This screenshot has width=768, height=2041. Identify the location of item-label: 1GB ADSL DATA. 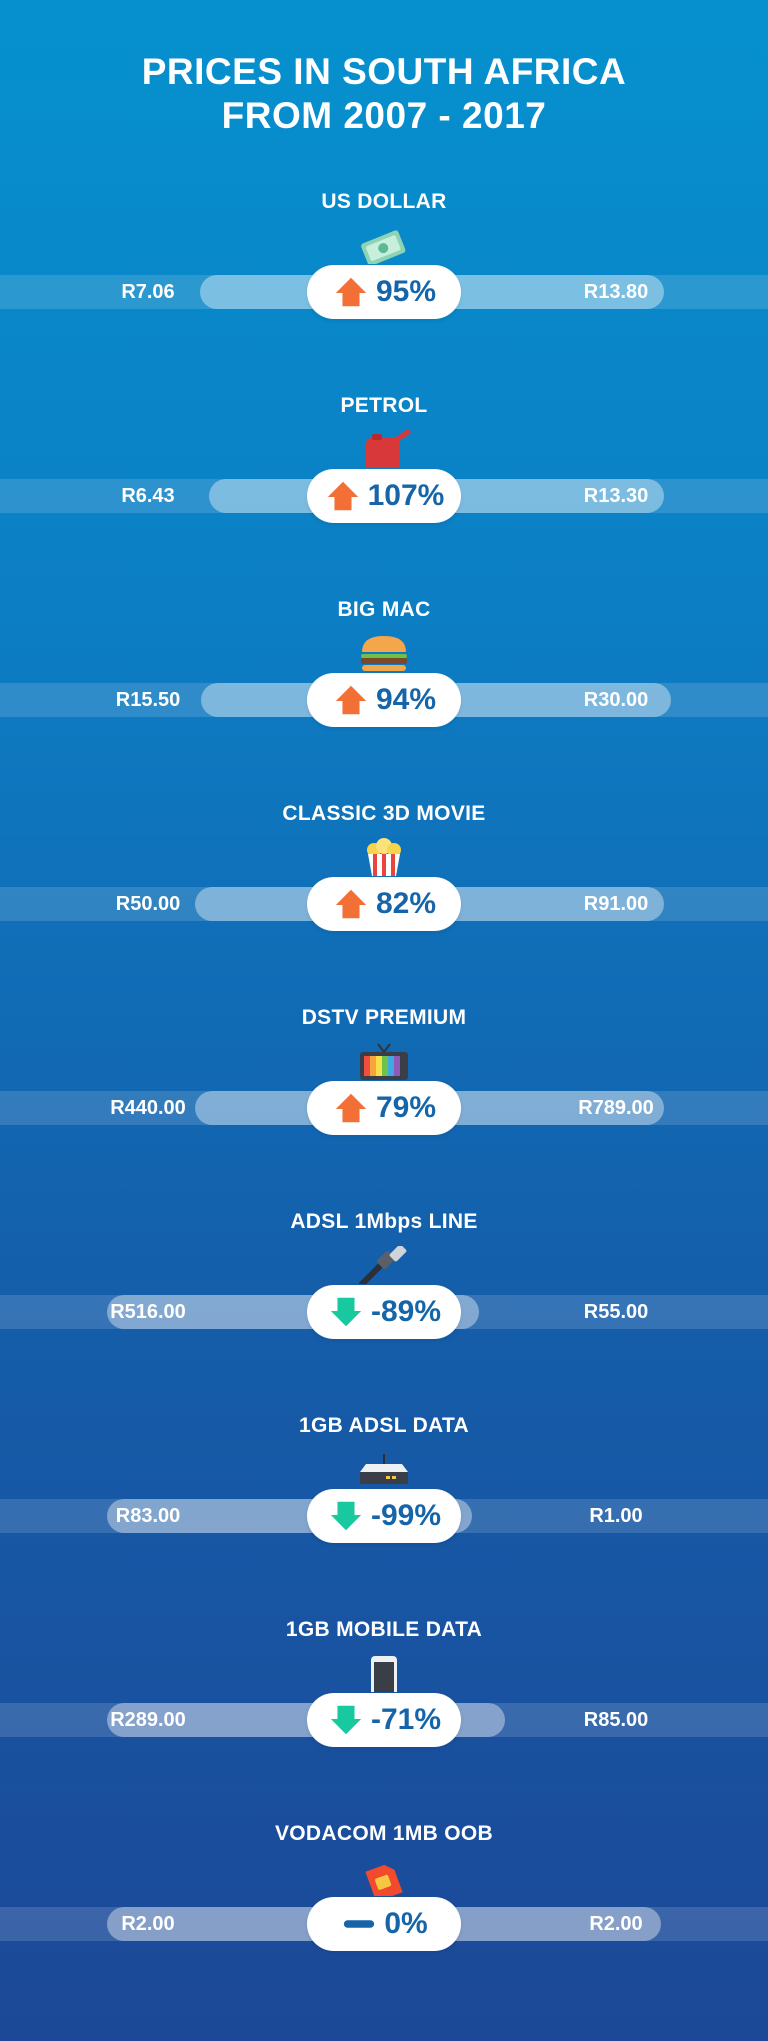
(384, 1425).